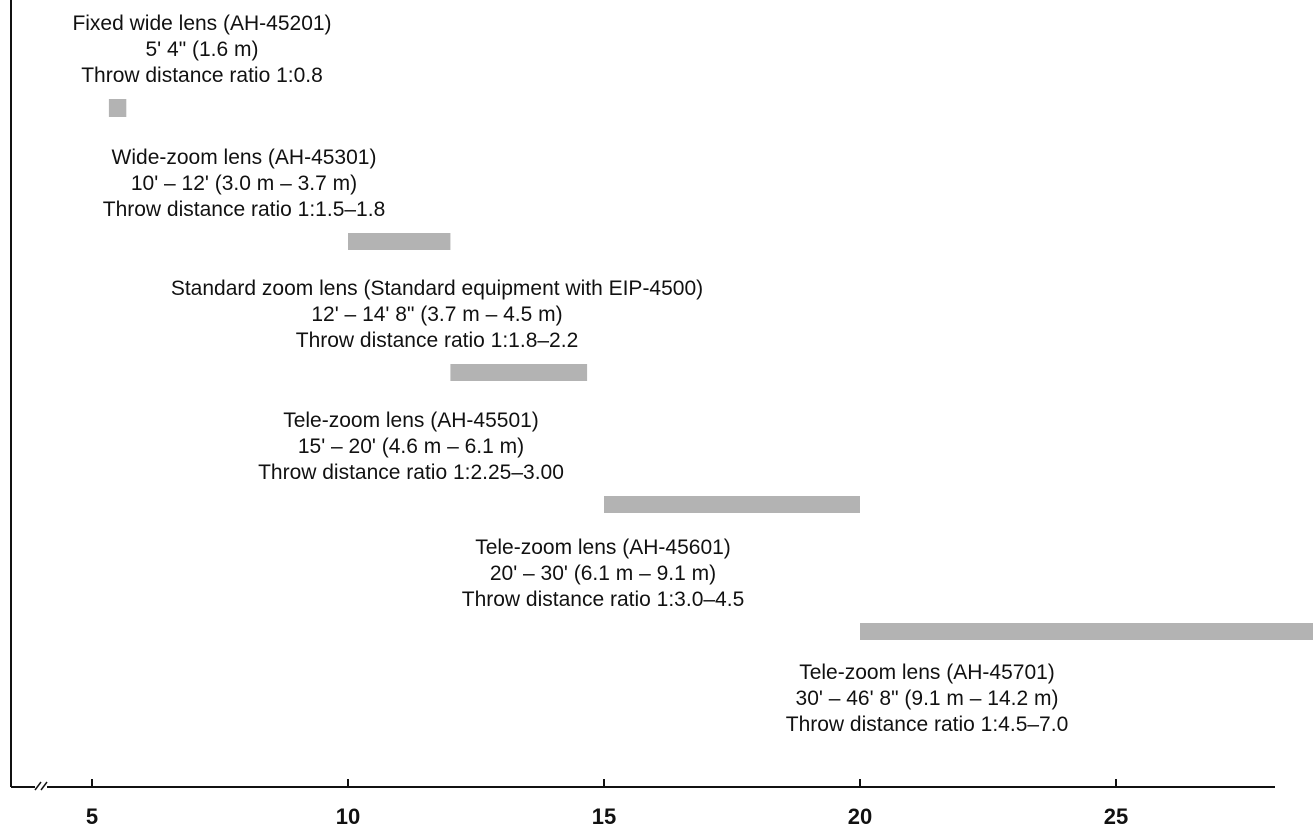 This screenshot has width=1313, height=835. What do you see at coordinates (411, 420) in the screenshot?
I see `lens-name-label: Tele-zoom lens (AH-45501)` at bounding box center [411, 420].